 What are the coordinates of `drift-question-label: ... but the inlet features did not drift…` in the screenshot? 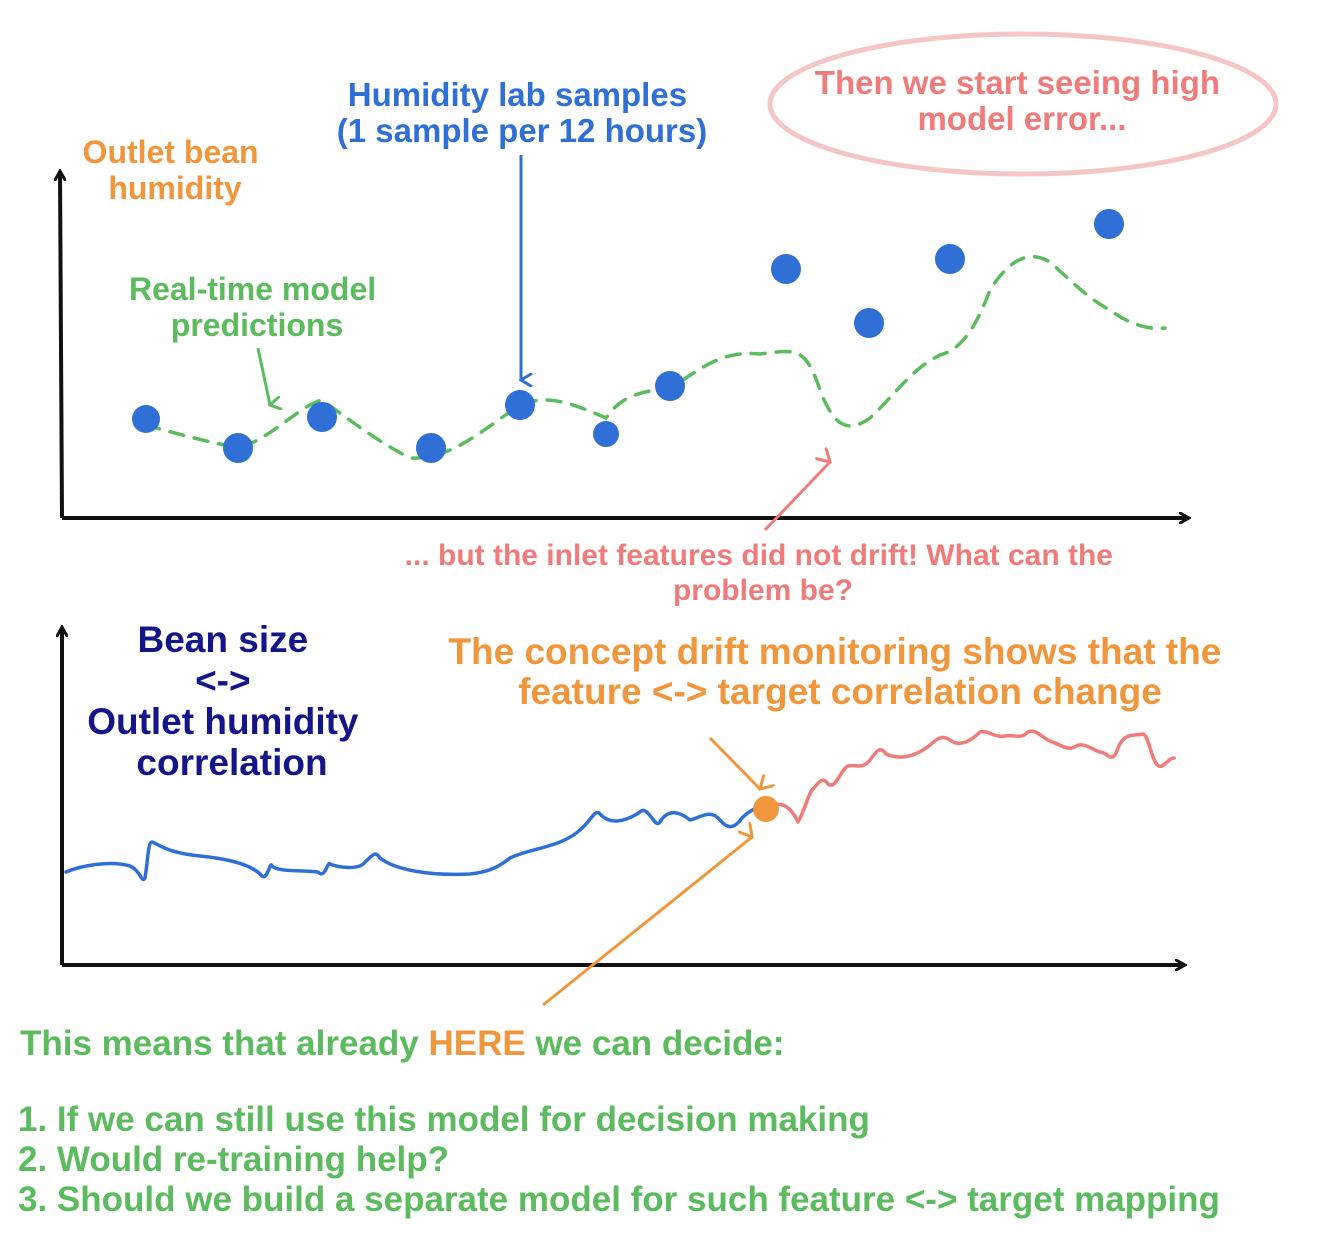 It's located at (763, 573).